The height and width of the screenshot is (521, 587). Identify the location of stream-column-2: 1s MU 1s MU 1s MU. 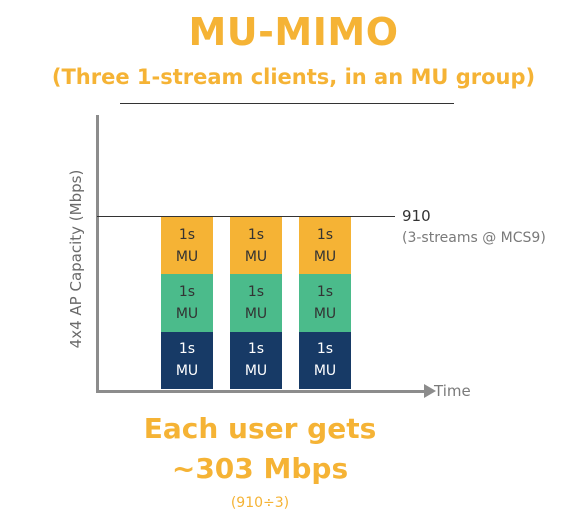
(256, 303).